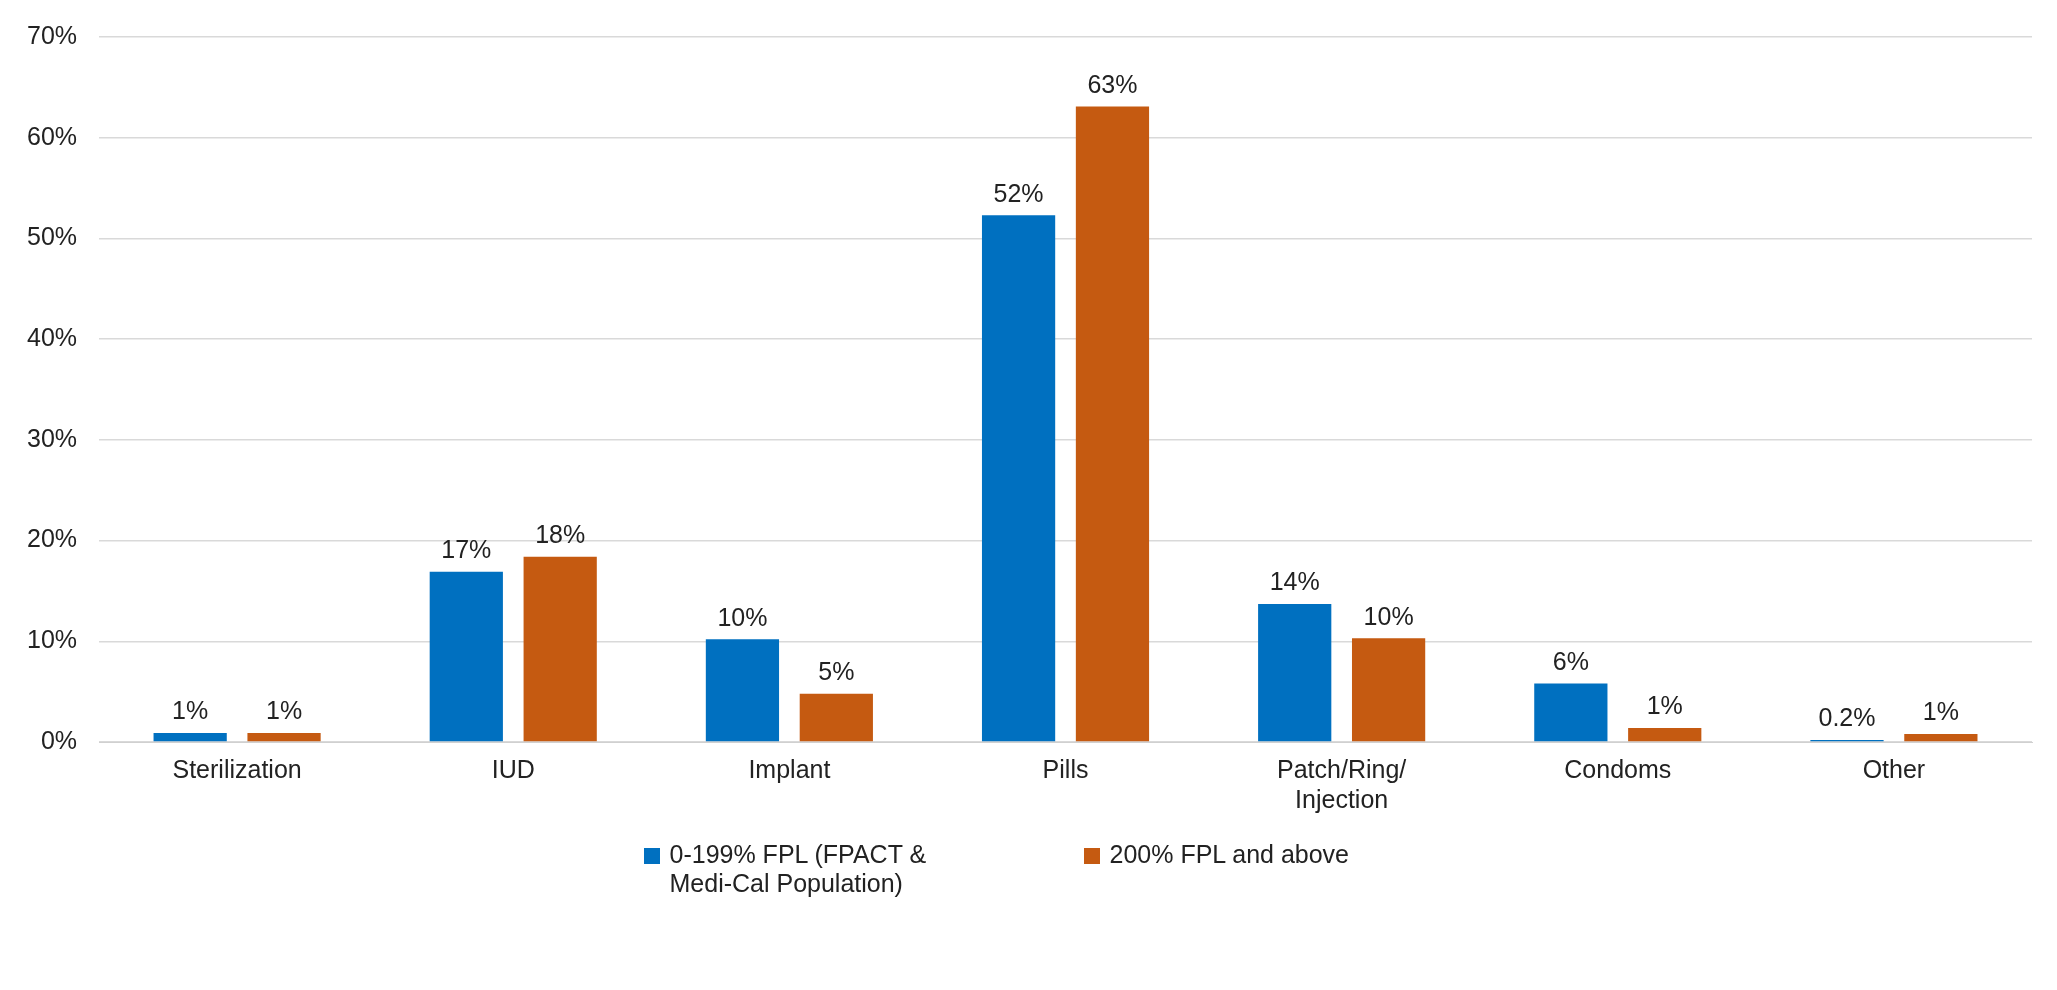  I want to click on data-label: 6%, so click(1570, 660).